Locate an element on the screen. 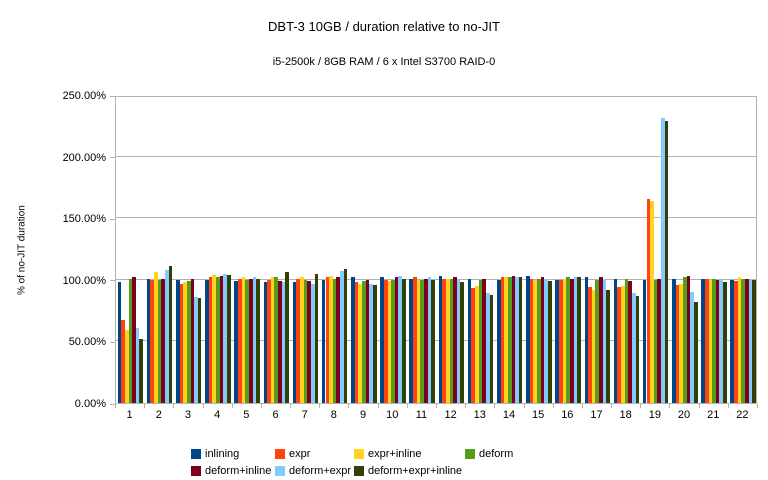 Image resolution: width=768 pixels, height=480 pixels. bar-deform+expr+inline-q2 is located at coordinates (170, 334).